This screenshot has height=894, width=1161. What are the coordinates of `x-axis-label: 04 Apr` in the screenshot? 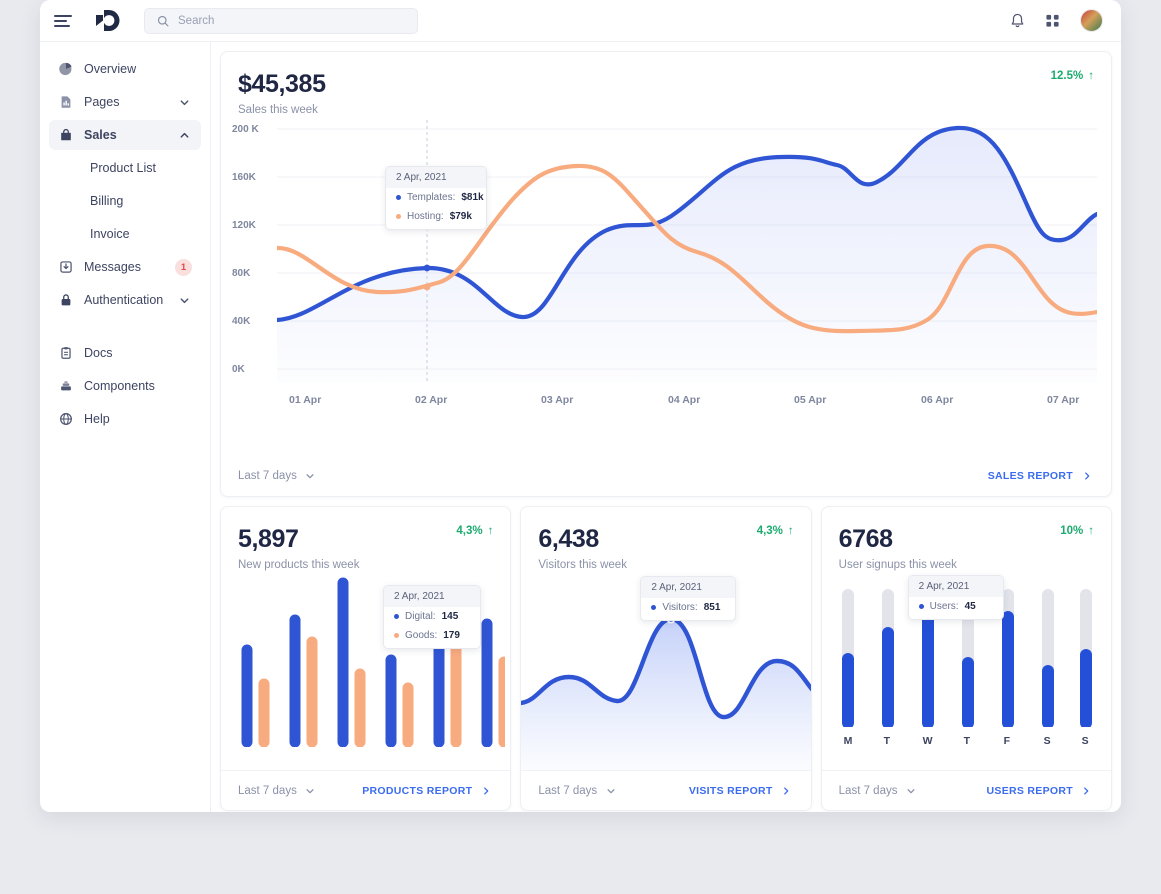 It's located at (684, 400).